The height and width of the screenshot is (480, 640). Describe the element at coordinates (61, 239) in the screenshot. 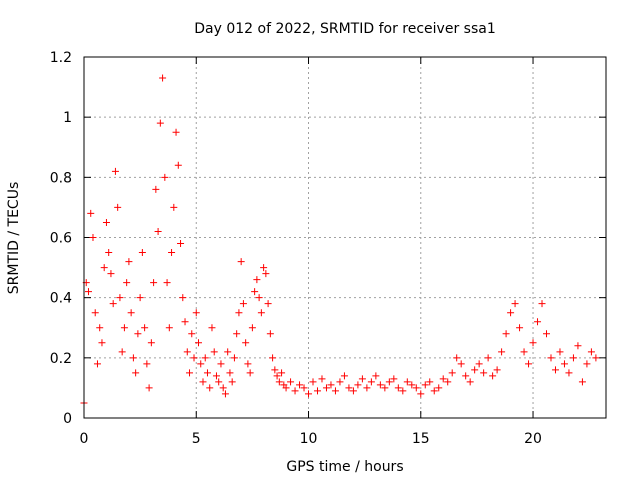

I see `y-tick-label: 0.6` at that location.